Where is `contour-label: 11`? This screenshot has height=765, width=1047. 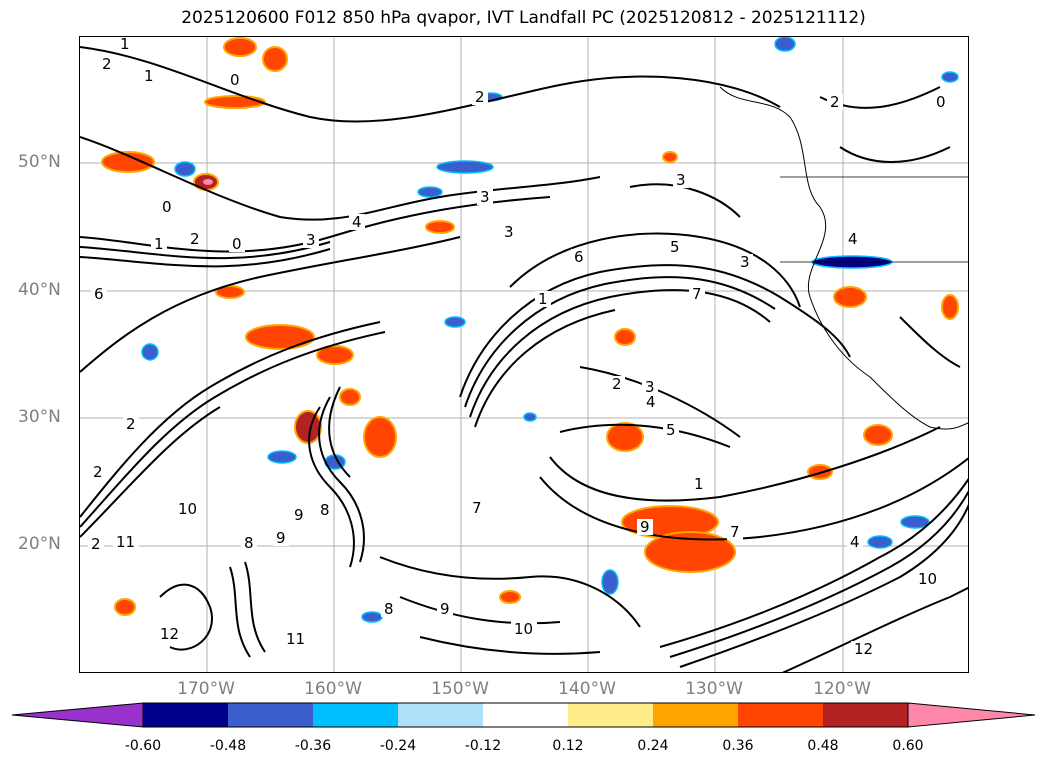
contour-label: 11 is located at coordinates (295, 639).